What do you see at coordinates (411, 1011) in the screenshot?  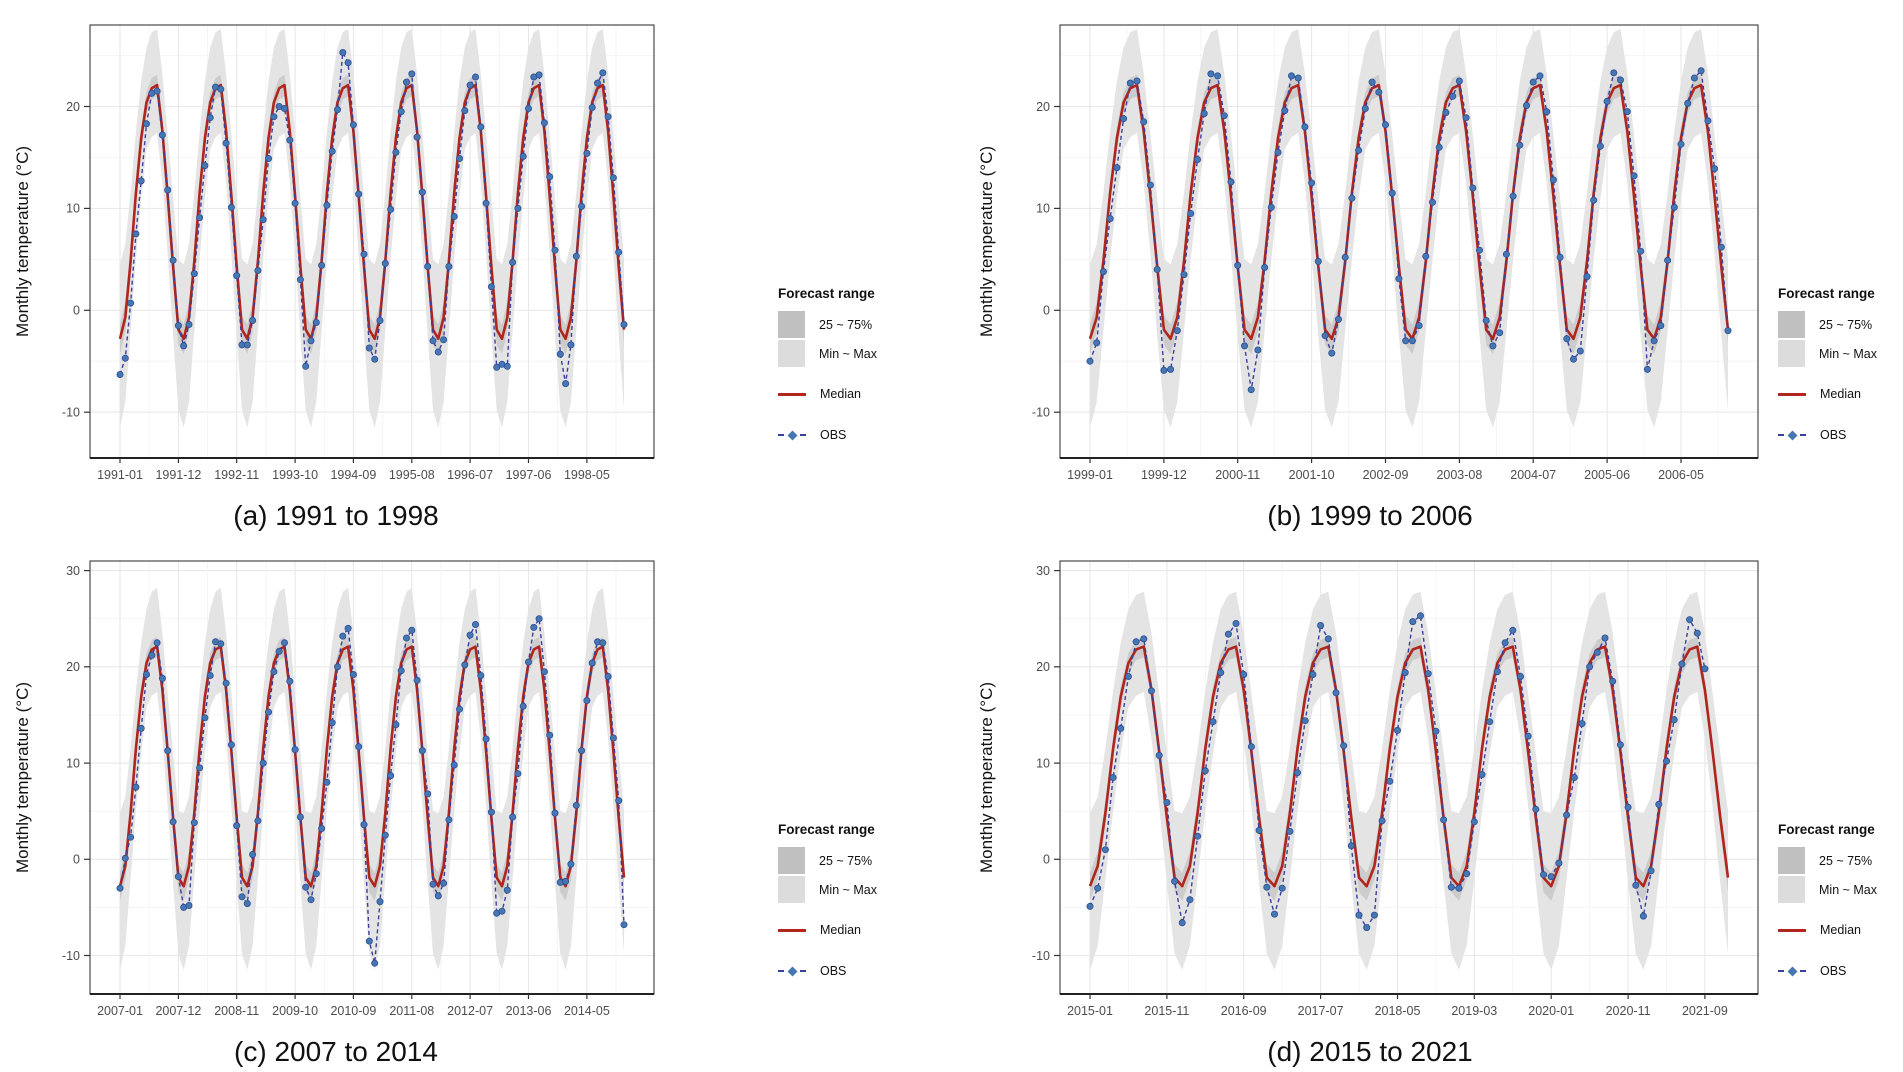 I see `svg-text: 2011-08` at bounding box center [411, 1011].